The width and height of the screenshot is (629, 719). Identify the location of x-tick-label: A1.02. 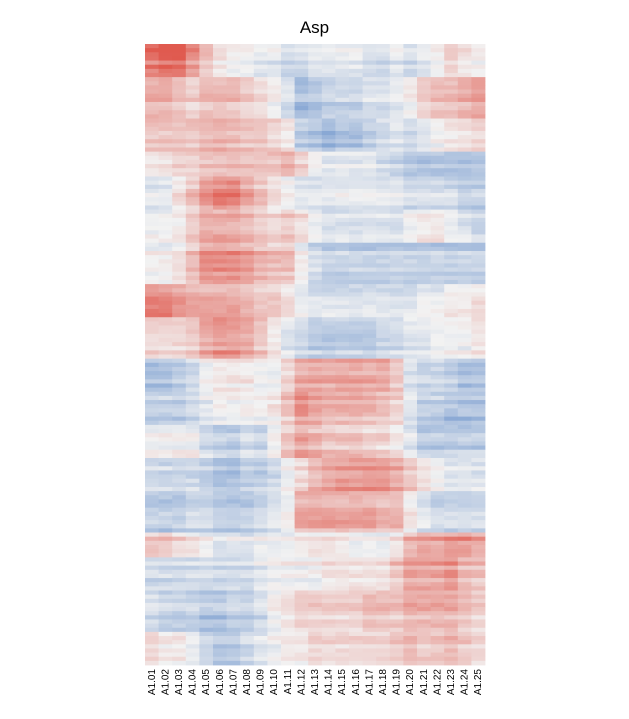
(165, 682).